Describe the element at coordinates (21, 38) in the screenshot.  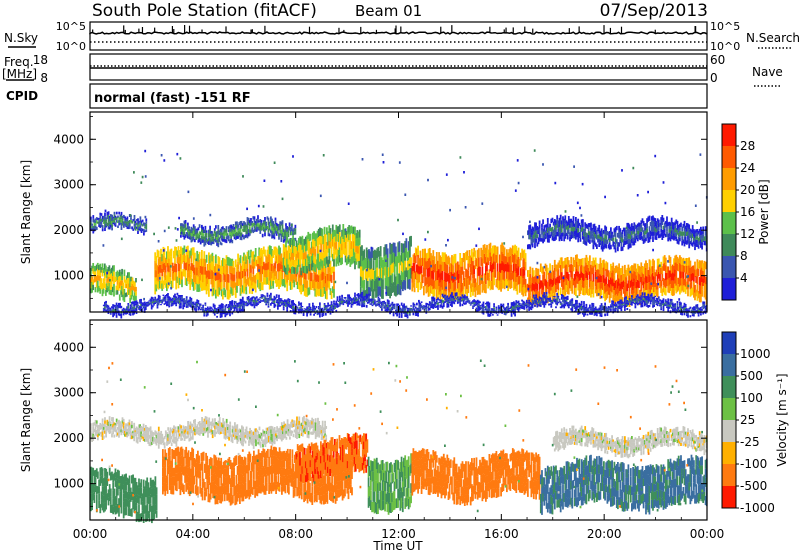
I see `nsky-label: N.Sky` at that location.